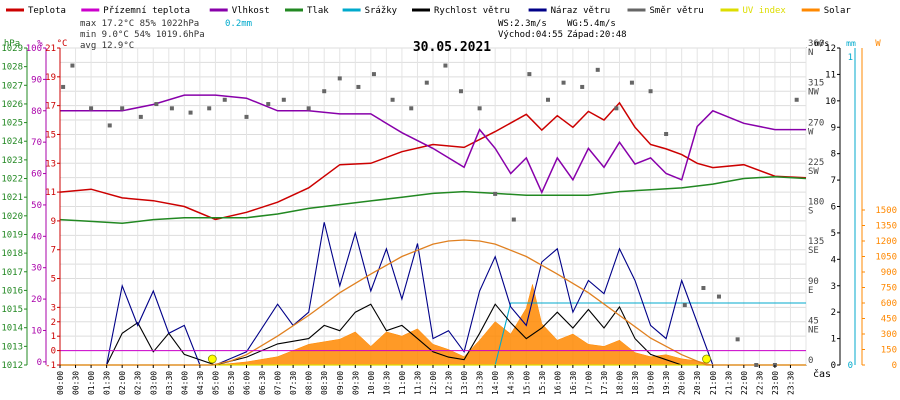  What do you see at coordinates (50, 78) in the screenshot?
I see `temperature-tick-label: 19` at bounding box center [50, 78].